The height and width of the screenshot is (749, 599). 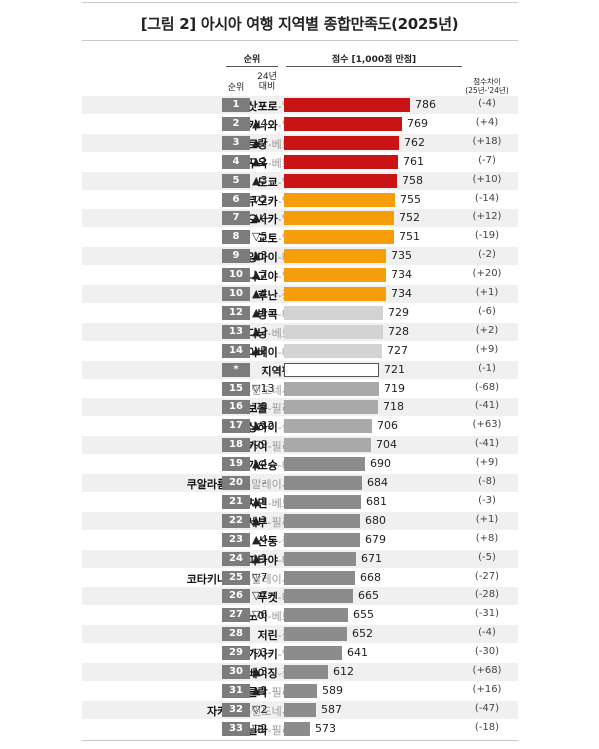 What do you see at coordinates (300, 369) in the screenshot?
I see `table-row: 지역평균 * -721 (-1)` at bounding box center [300, 369].